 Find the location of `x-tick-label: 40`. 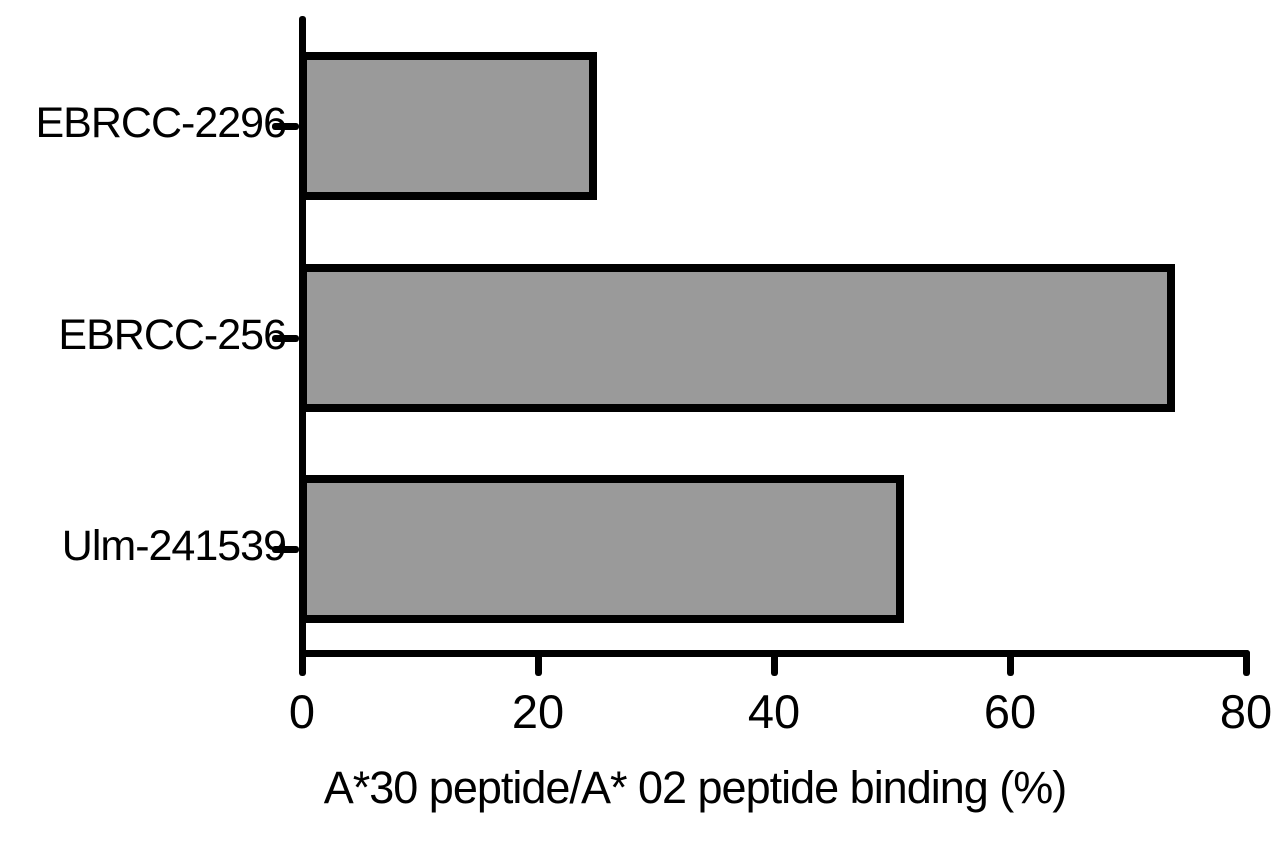

x-tick-label: 40 is located at coordinates (774, 711).